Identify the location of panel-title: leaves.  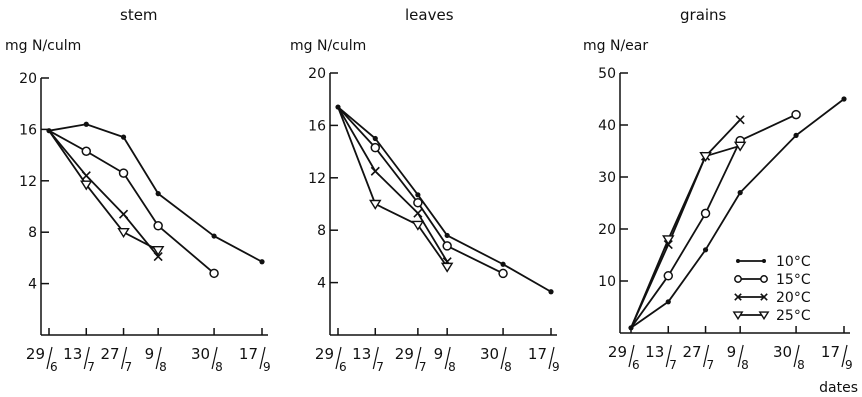
(429, 15).